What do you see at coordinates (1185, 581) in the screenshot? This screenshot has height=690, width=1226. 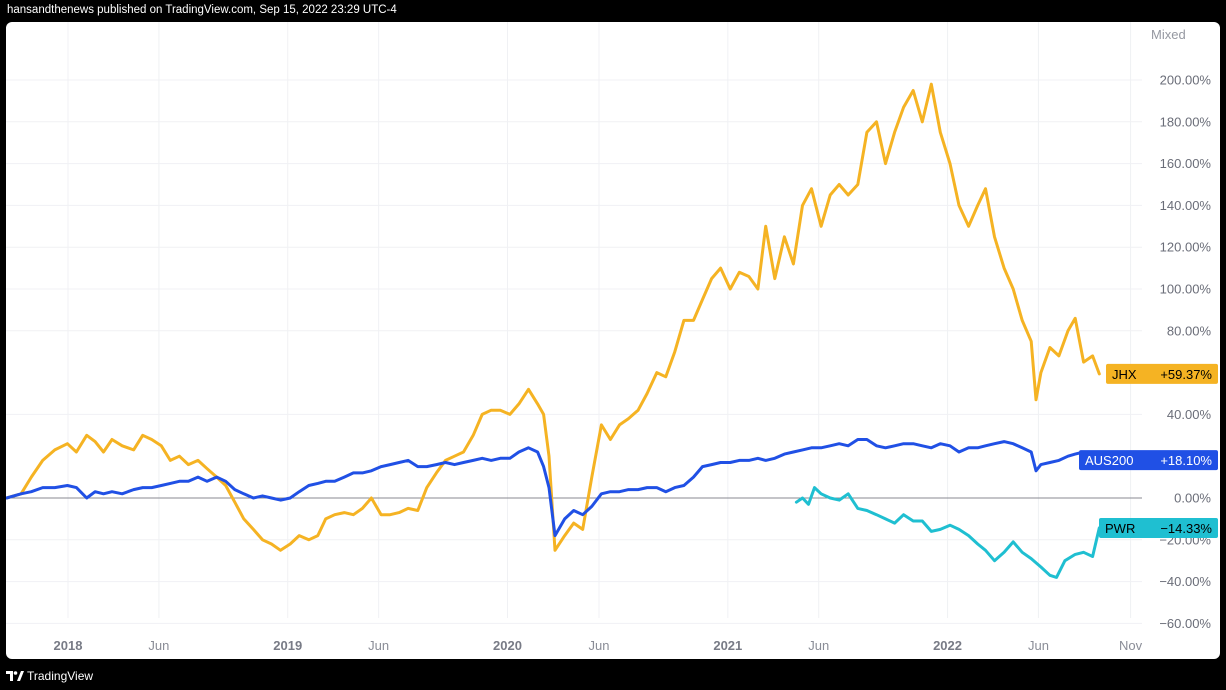 I see `y-tick-label: −40.00%` at bounding box center [1185, 581].